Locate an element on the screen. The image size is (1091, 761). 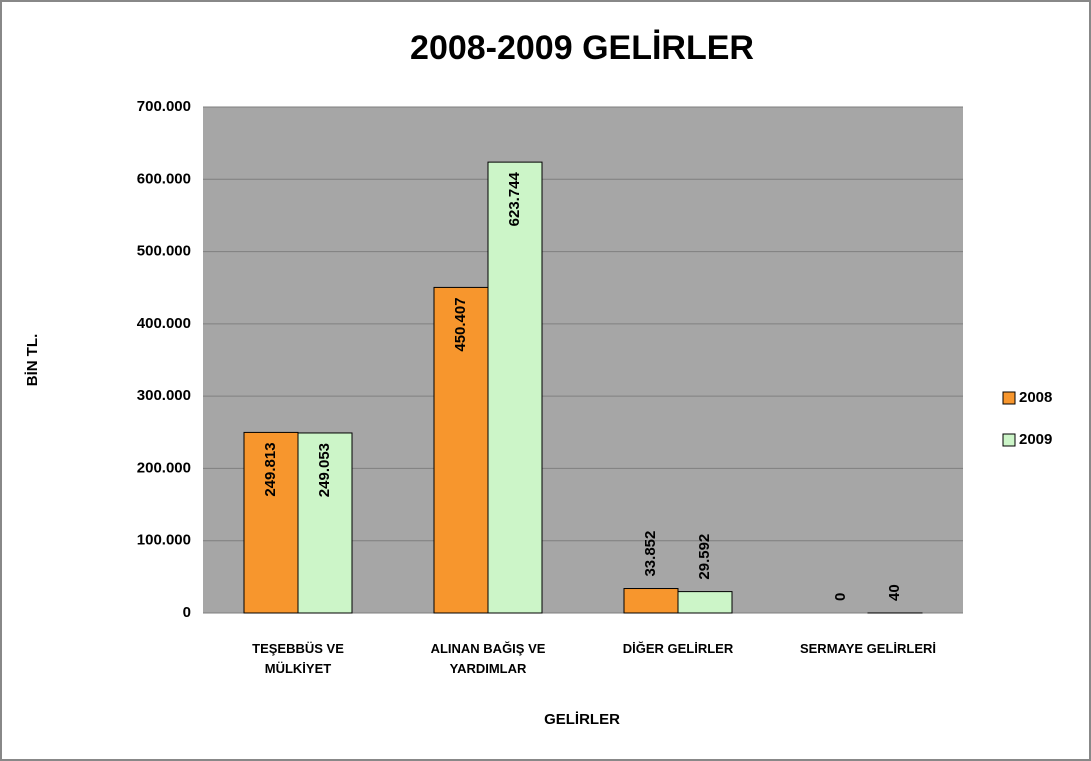
y-tick-label: 300.000 is located at coordinates (164, 395).